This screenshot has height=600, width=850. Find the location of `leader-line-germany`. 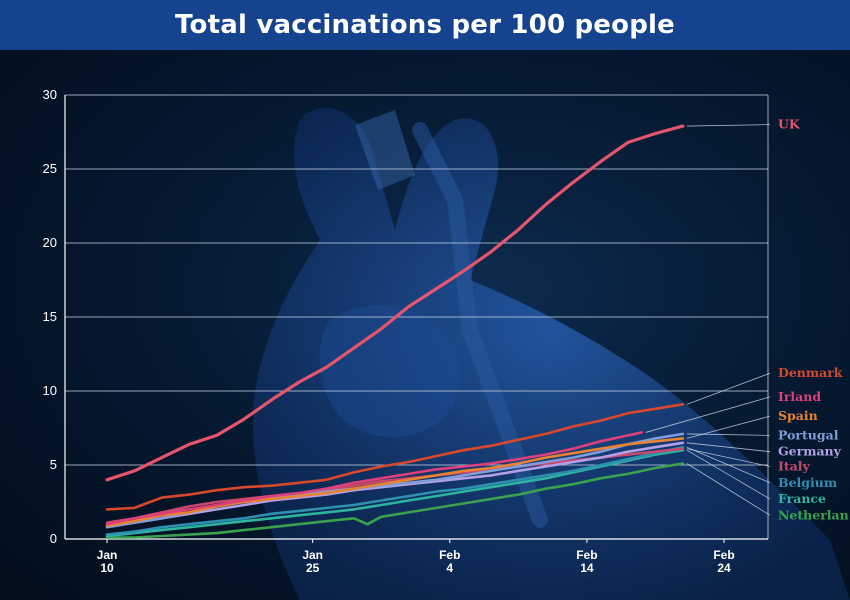

leader-line-germany is located at coordinates (728, 447).